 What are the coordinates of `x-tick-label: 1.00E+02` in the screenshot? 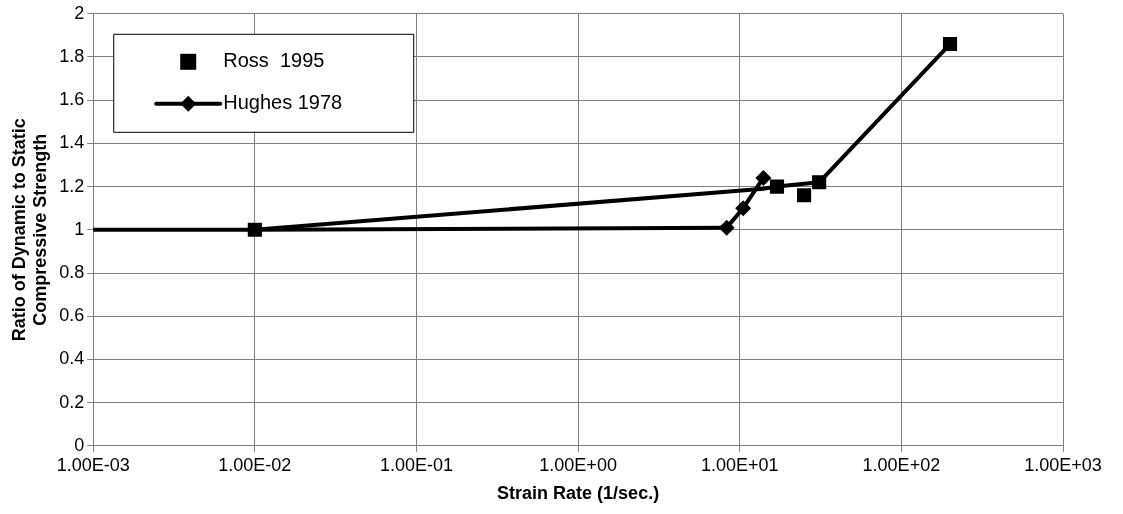 It's located at (901, 464).